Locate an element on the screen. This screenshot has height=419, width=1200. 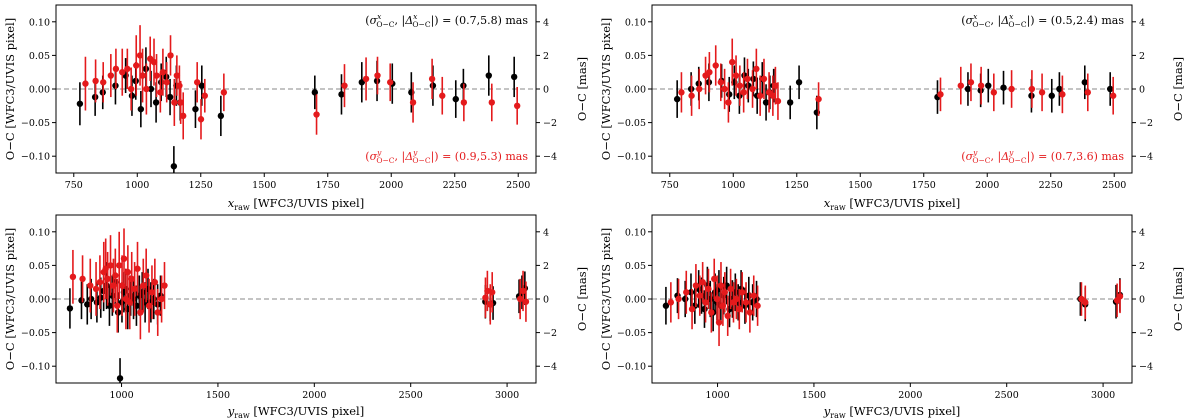
x-tick-label: 1000 is located at coordinates (121, 395).